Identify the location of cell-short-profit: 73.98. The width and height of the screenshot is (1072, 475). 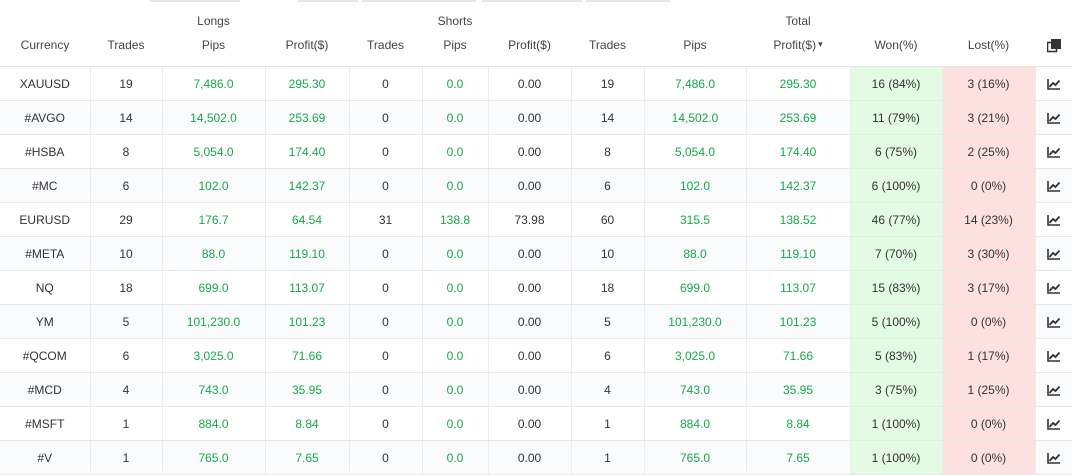
(530, 219).